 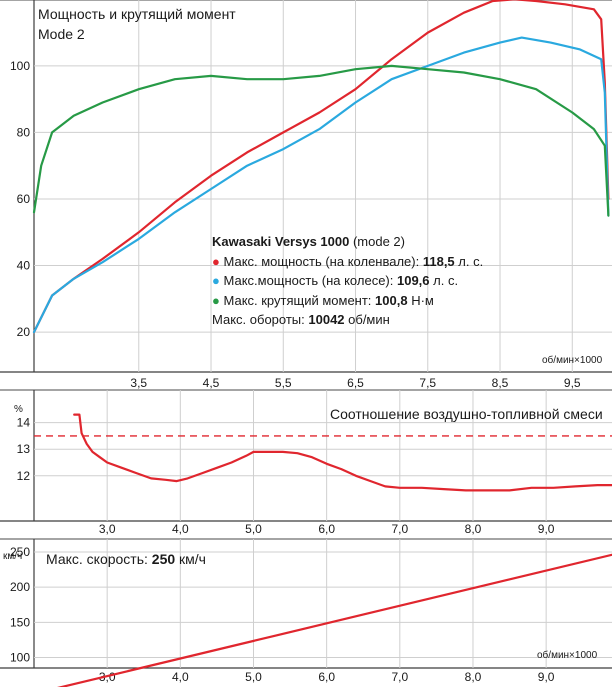 What do you see at coordinates (107, 529) in the screenshot?
I see `chart2-xtick-label: 3,0` at bounding box center [107, 529].